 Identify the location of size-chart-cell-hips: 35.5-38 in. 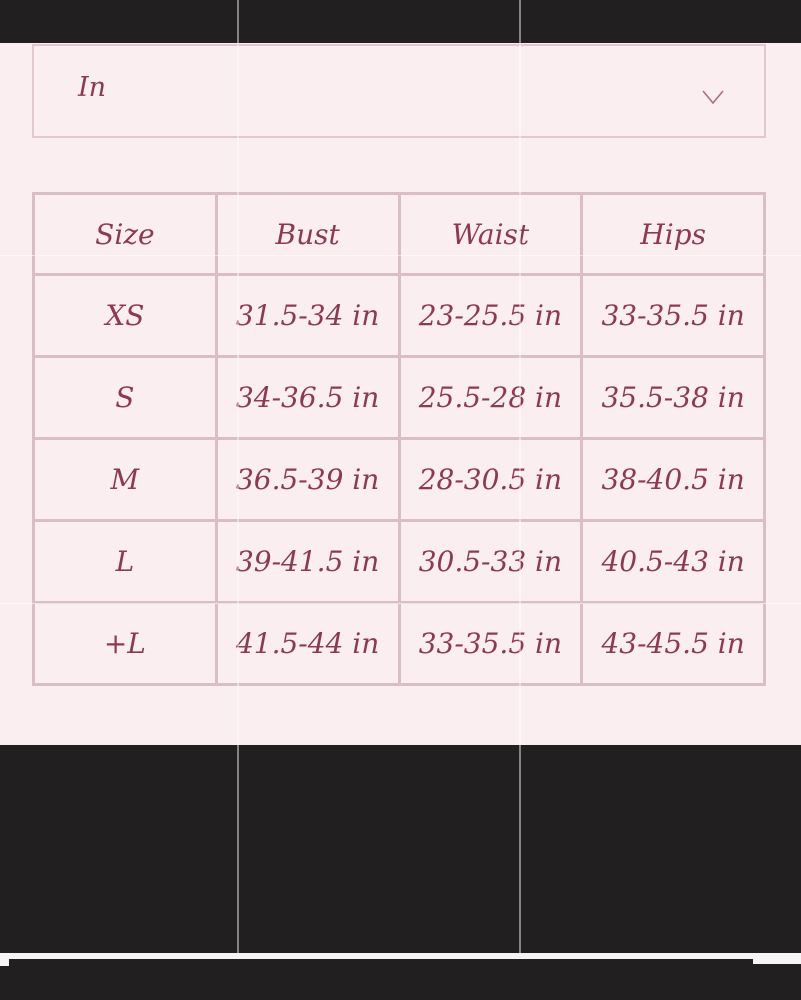
(673, 397).